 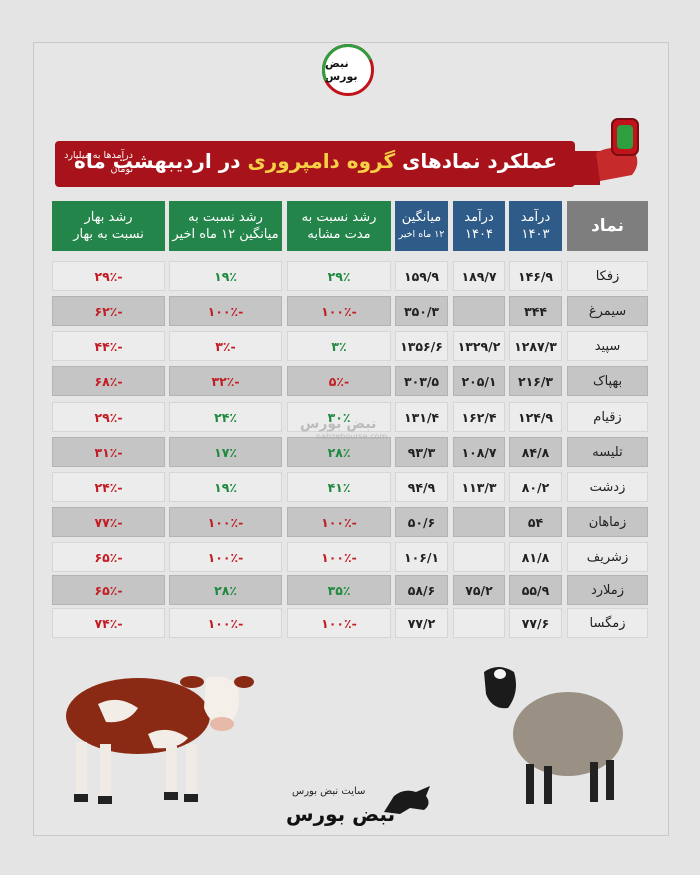 What do you see at coordinates (625, 137) in the screenshot?
I see `card-inner-shape` at bounding box center [625, 137].